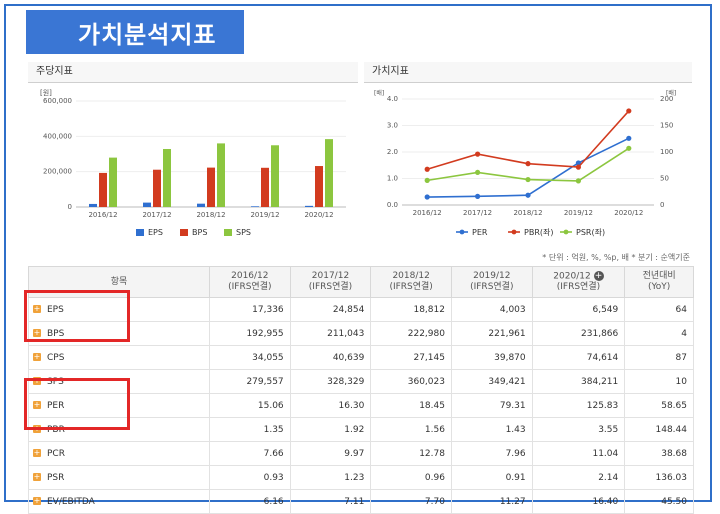 This screenshot has height=514, width=720. What do you see at coordinates (411, 309) in the screenshot?
I see `table-cell: 18,812` at bounding box center [411, 309].